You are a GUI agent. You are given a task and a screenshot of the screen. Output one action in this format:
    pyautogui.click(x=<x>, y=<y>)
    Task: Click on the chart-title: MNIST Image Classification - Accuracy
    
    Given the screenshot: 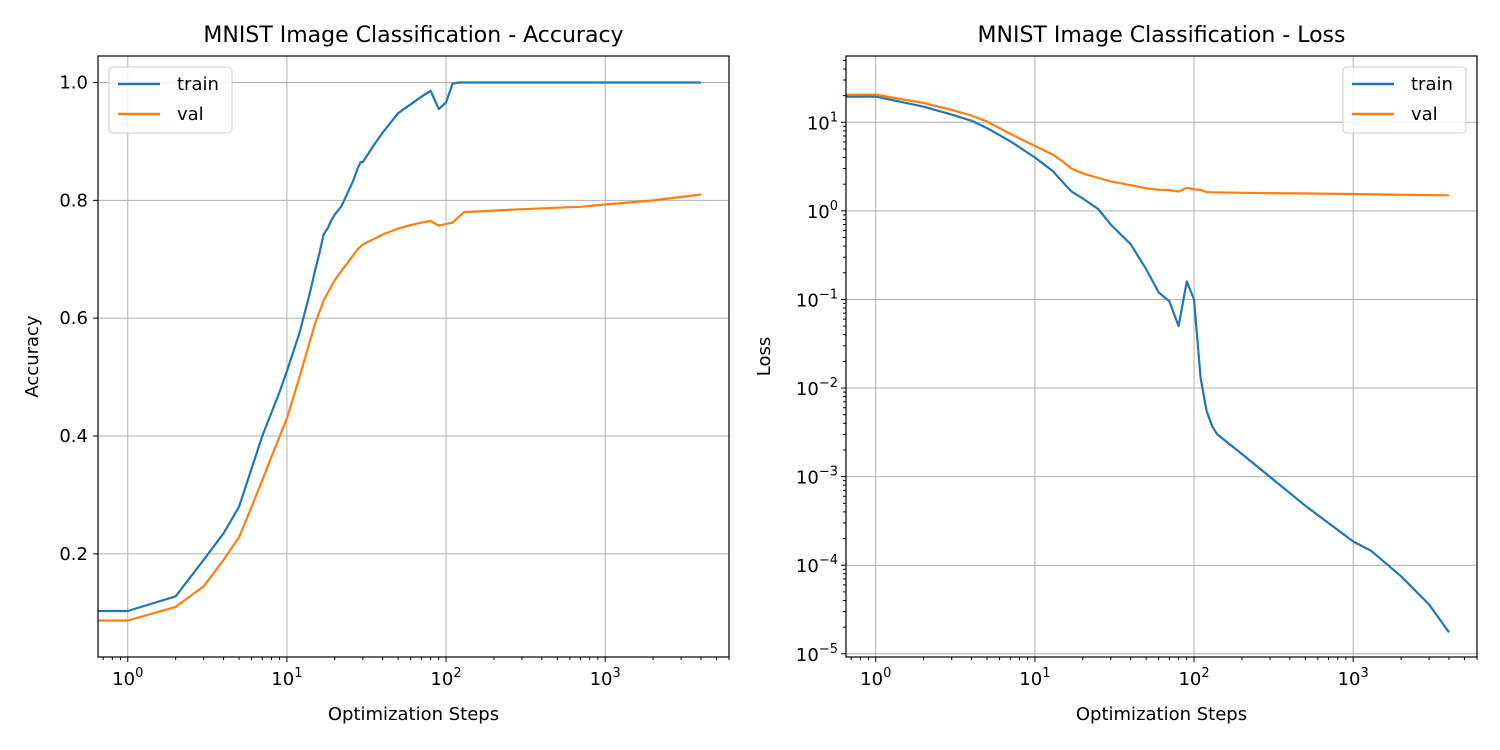 What is the action you would take?
    pyautogui.click(x=413, y=35)
    